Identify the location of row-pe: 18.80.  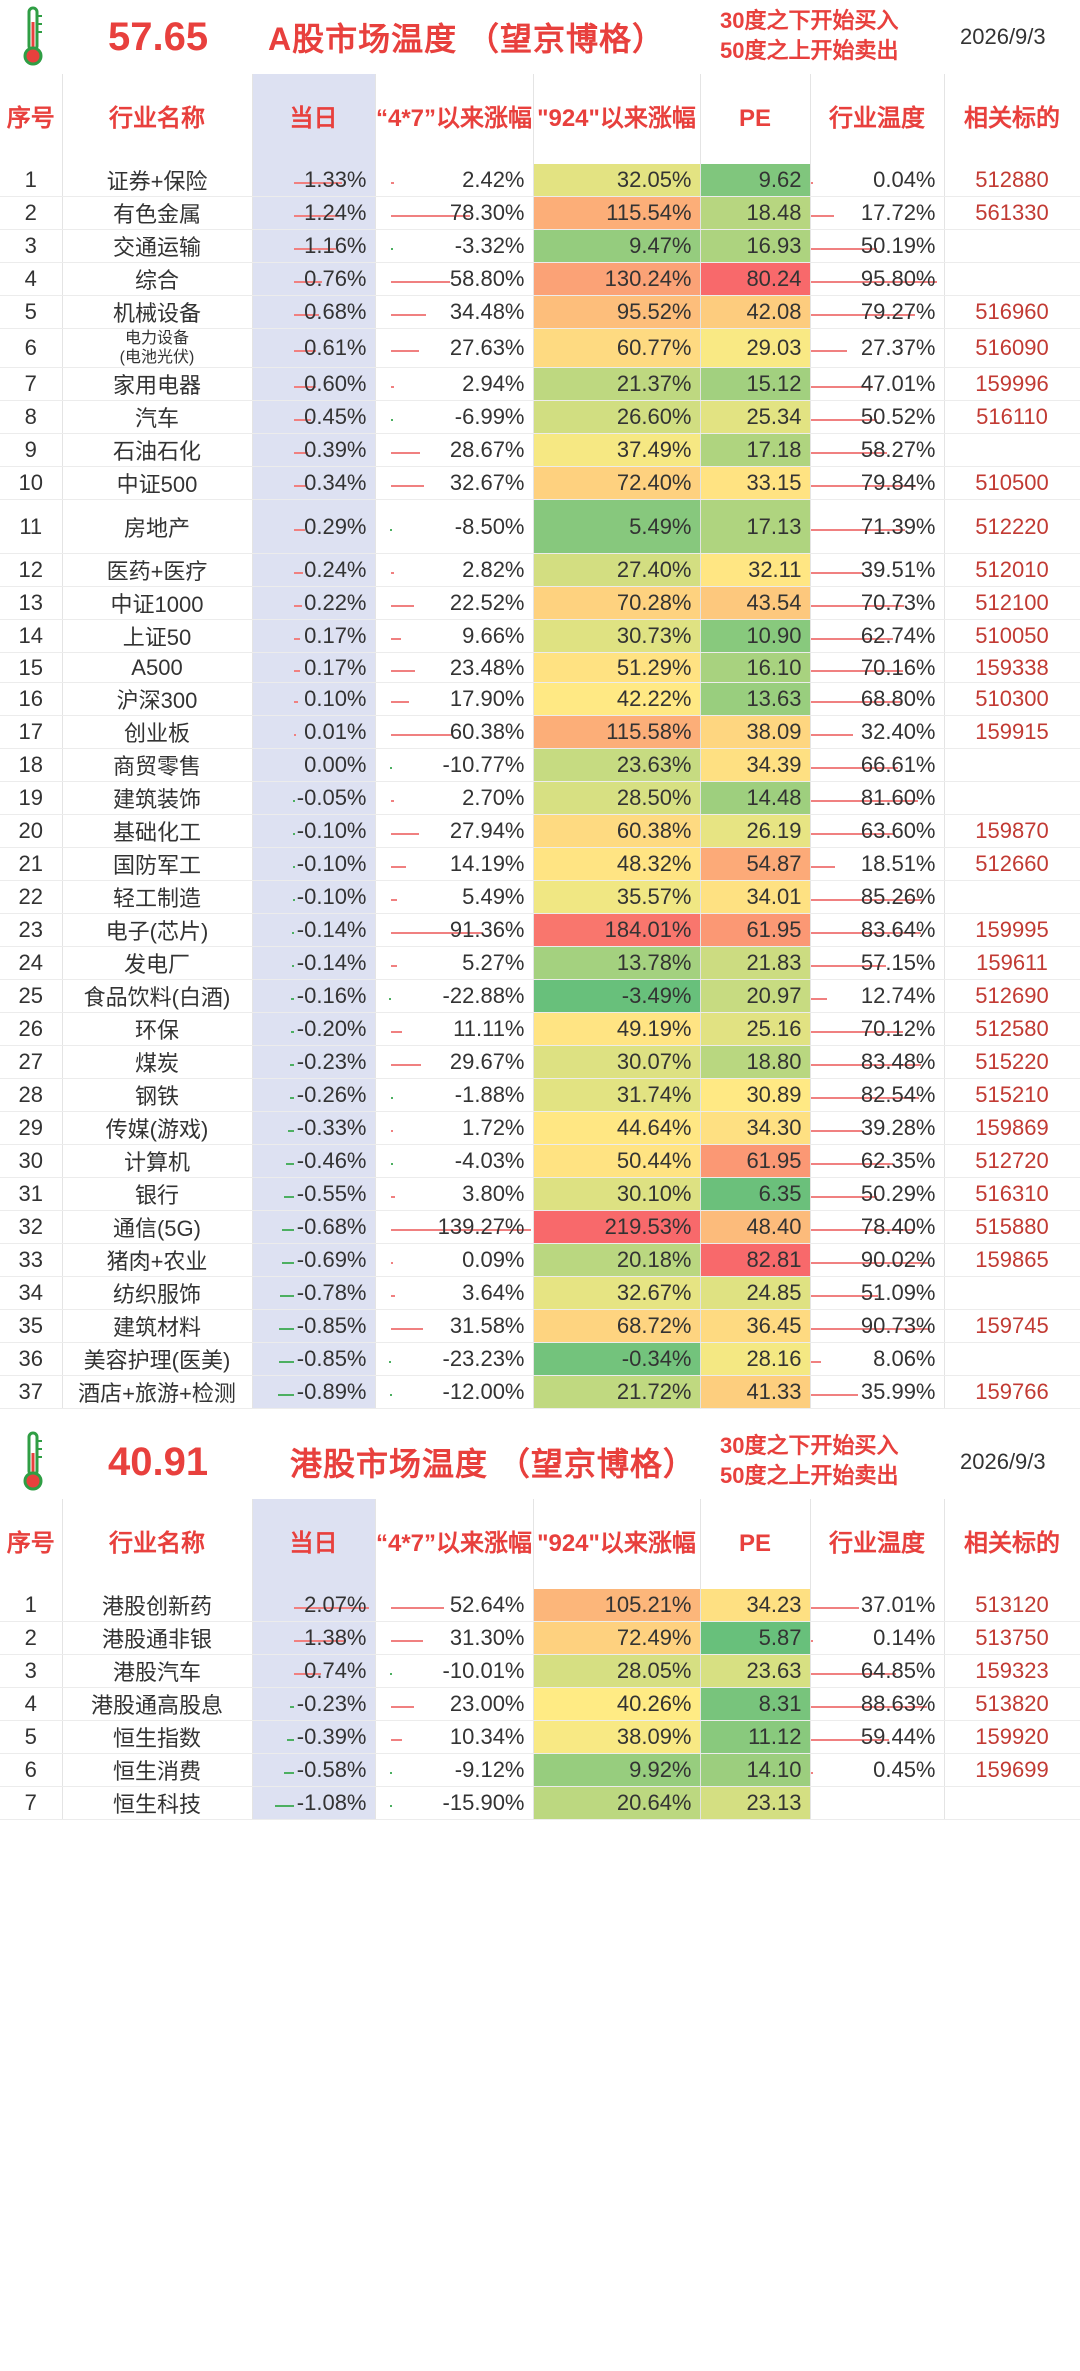
(755, 1062).